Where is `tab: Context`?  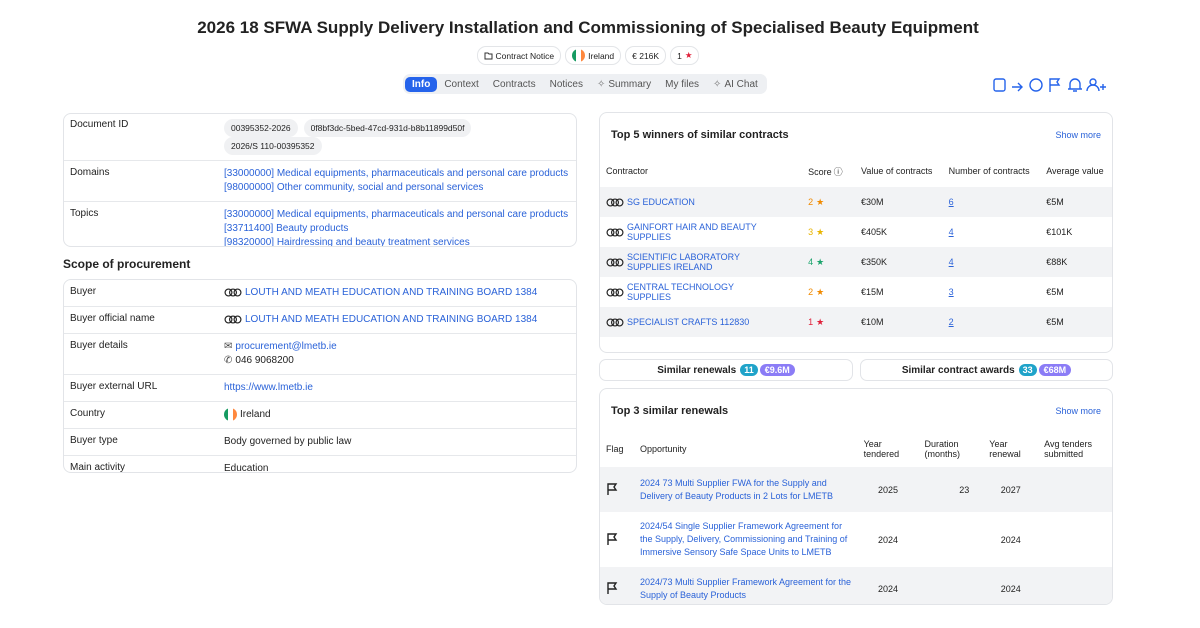 tab: Context is located at coordinates (461, 84).